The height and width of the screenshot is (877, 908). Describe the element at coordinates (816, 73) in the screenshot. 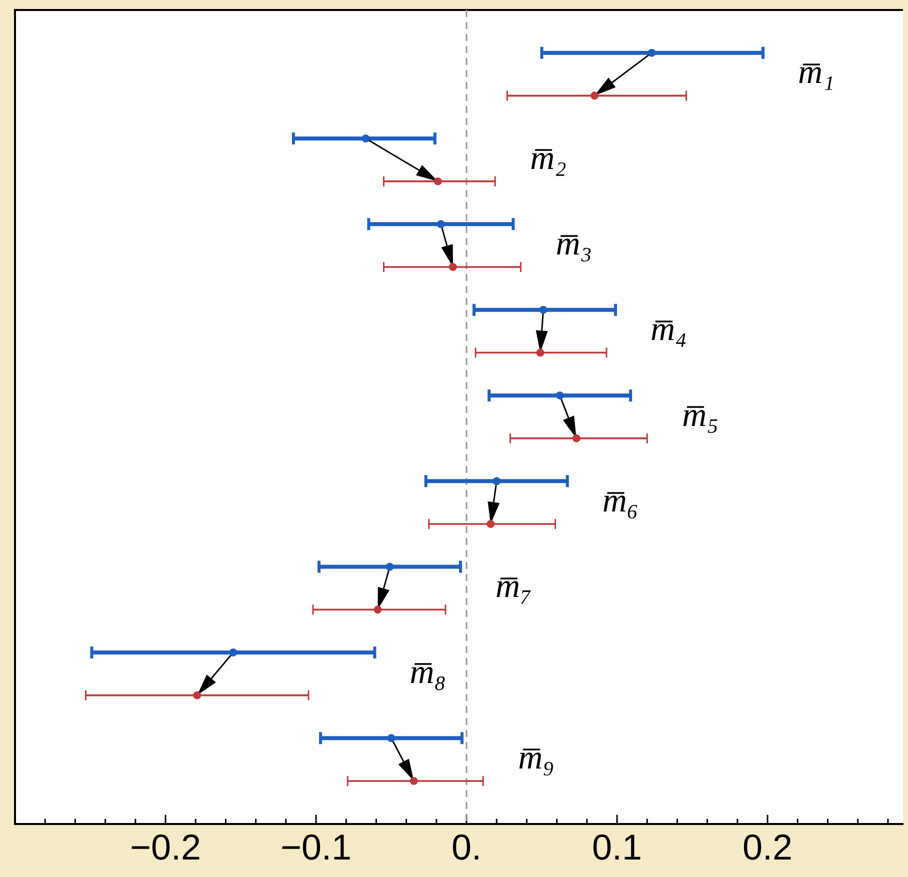

I see `annotation: m̅₁` at that location.